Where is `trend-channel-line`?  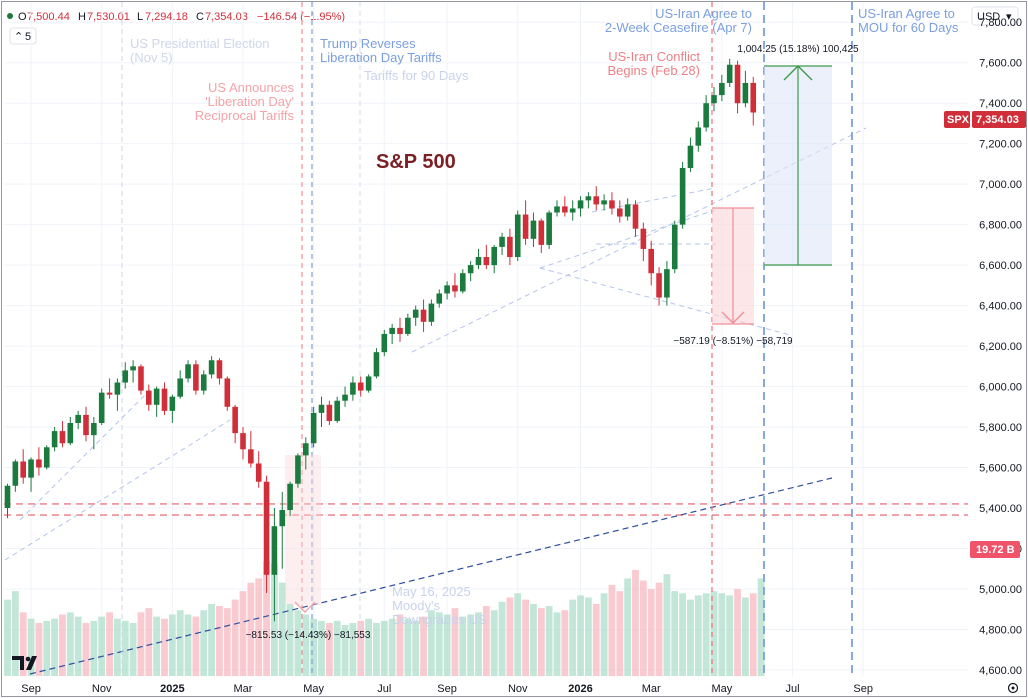
trend-channel-line is located at coordinates (665, 301).